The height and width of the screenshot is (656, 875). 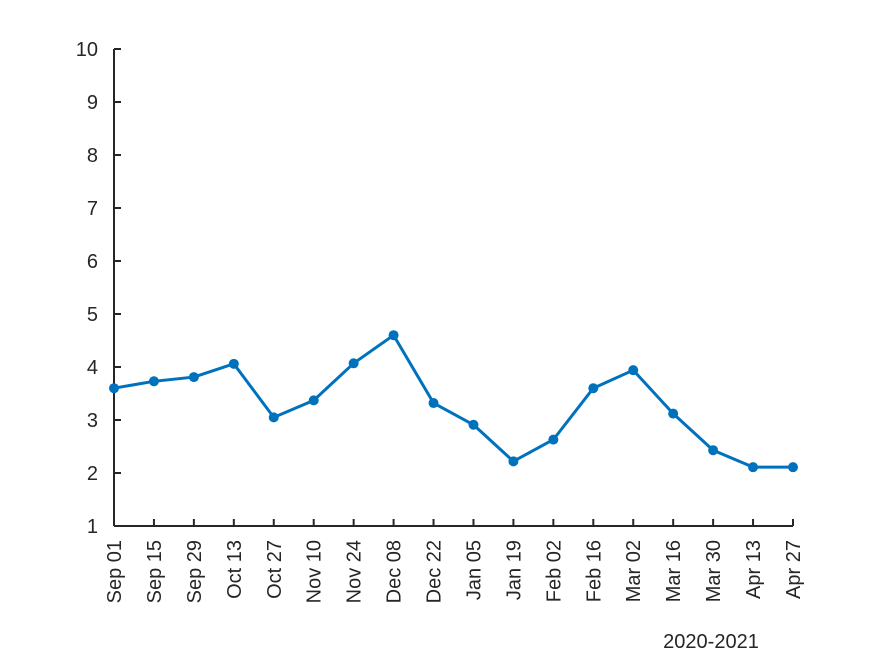 I want to click on y-tick-label: 3, so click(x=92, y=421).